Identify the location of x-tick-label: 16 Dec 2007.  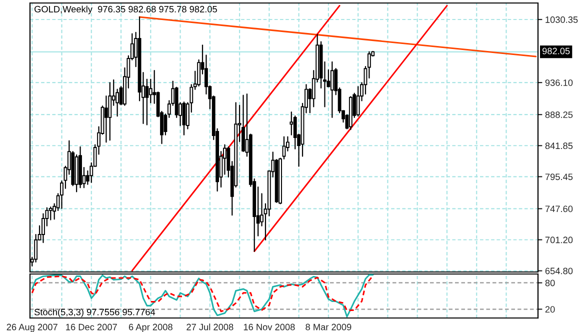
(91, 327).